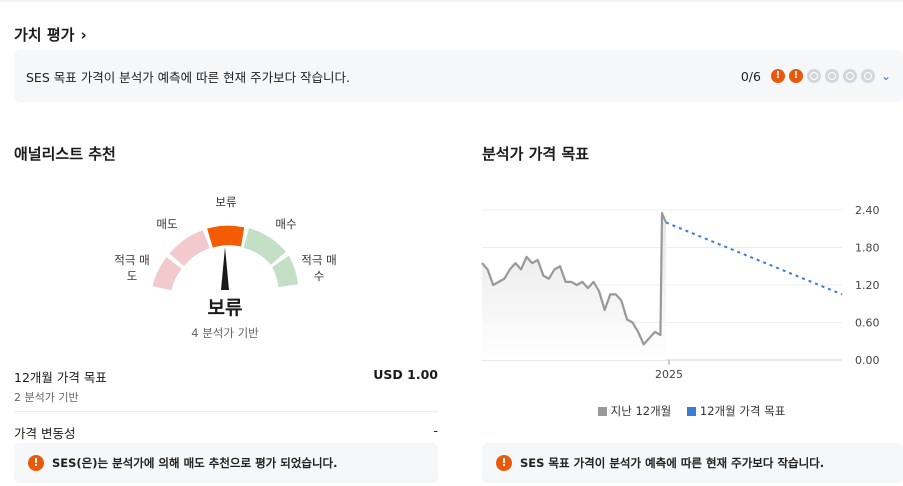 This screenshot has height=486, width=903. What do you see at coordinates (226, 236) in the screenshot?
I see `gauge-hold-zone` at bounding box center [226, 236].